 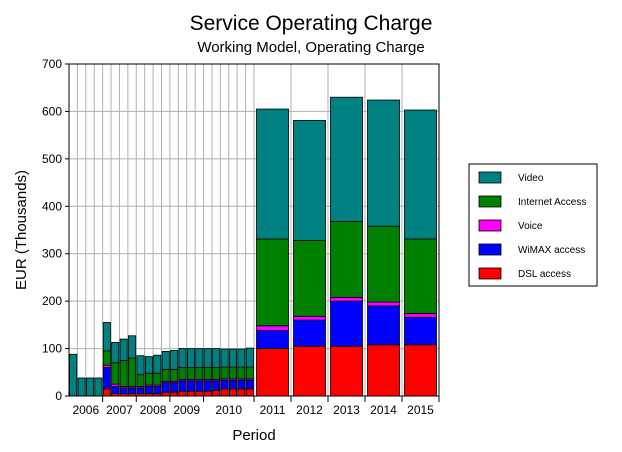 What do you see at coordinates (531, 178) in the screenshot?
I see `legend-label: Video` at bounding box center [531, 178].